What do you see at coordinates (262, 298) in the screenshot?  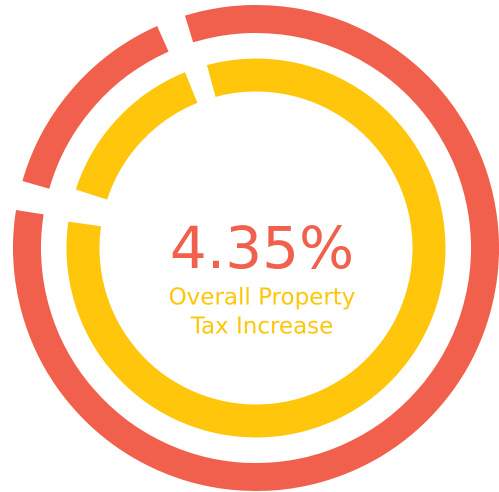 I see `headline-label: Overall Property` at bounding box center [262, 298].